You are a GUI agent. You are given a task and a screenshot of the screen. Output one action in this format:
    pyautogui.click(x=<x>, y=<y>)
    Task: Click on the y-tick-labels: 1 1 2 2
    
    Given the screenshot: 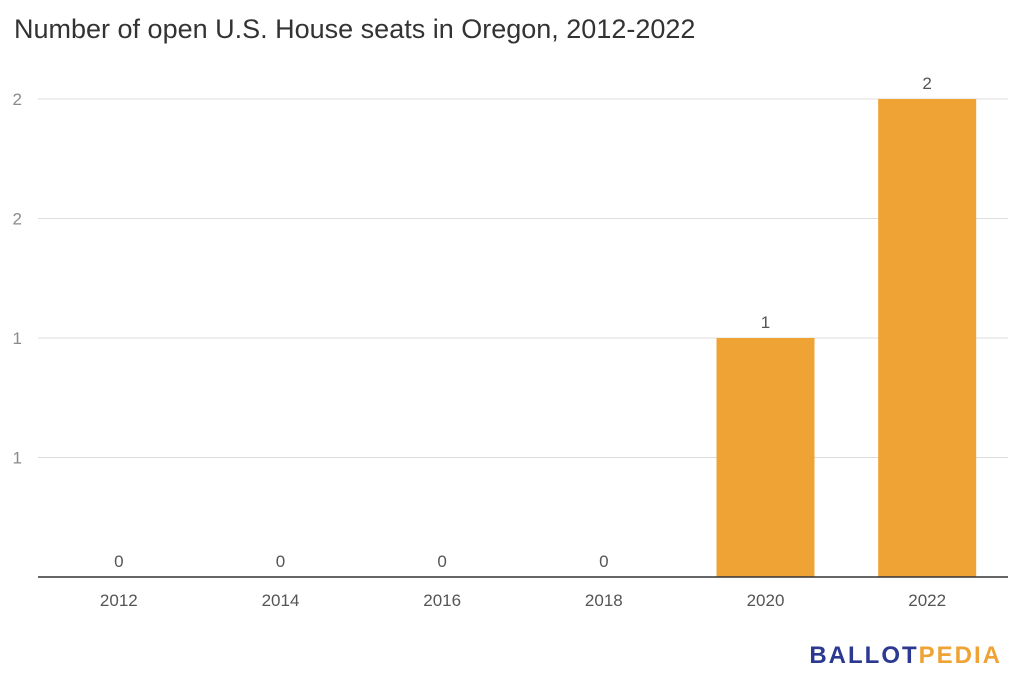 What is the action you would take?
    pyautogui.click(x=17, y=279)
    